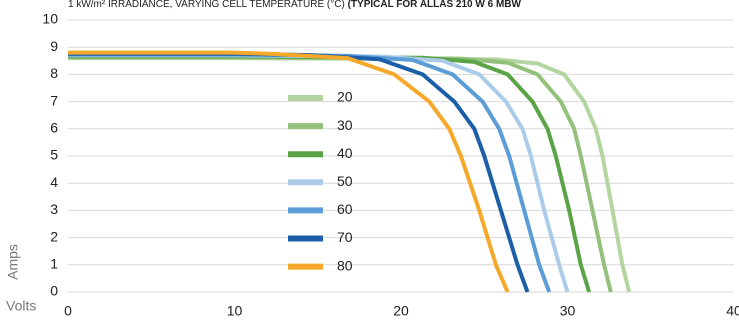 The image size is (739, 320). What do you see at coordinates (345, 209) in the screenshot?
I see `legend-label: 60` at bounding box center [345, 209].